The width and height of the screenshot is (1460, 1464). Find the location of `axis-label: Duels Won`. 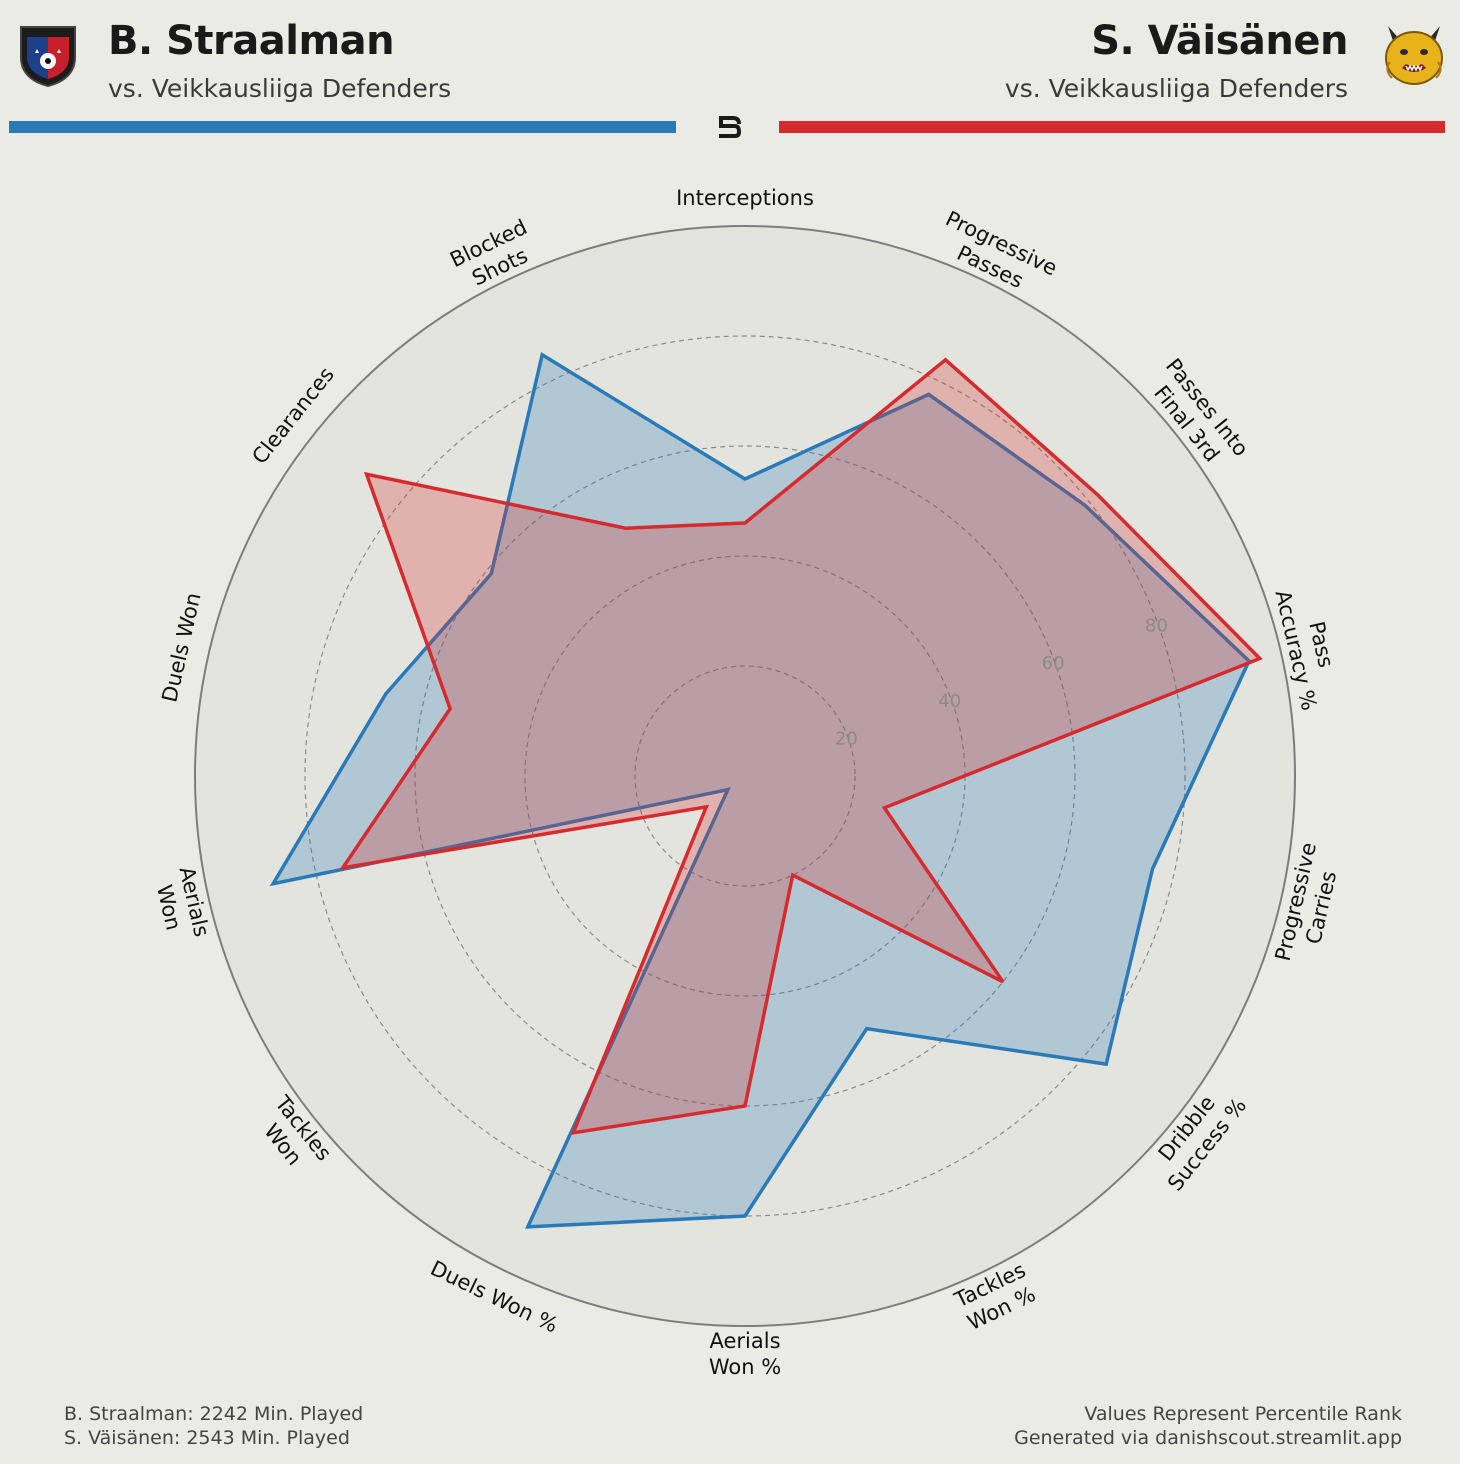

axis-label: Duels Won is located at coordinates (181, 647).